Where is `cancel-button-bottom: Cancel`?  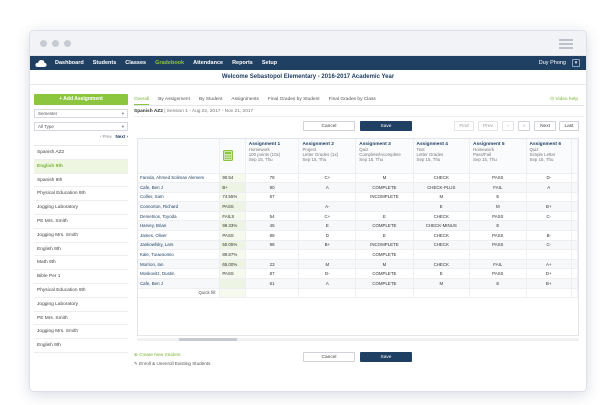
cancel-button-bottom: Cancel is located at coordinates (329, 357).